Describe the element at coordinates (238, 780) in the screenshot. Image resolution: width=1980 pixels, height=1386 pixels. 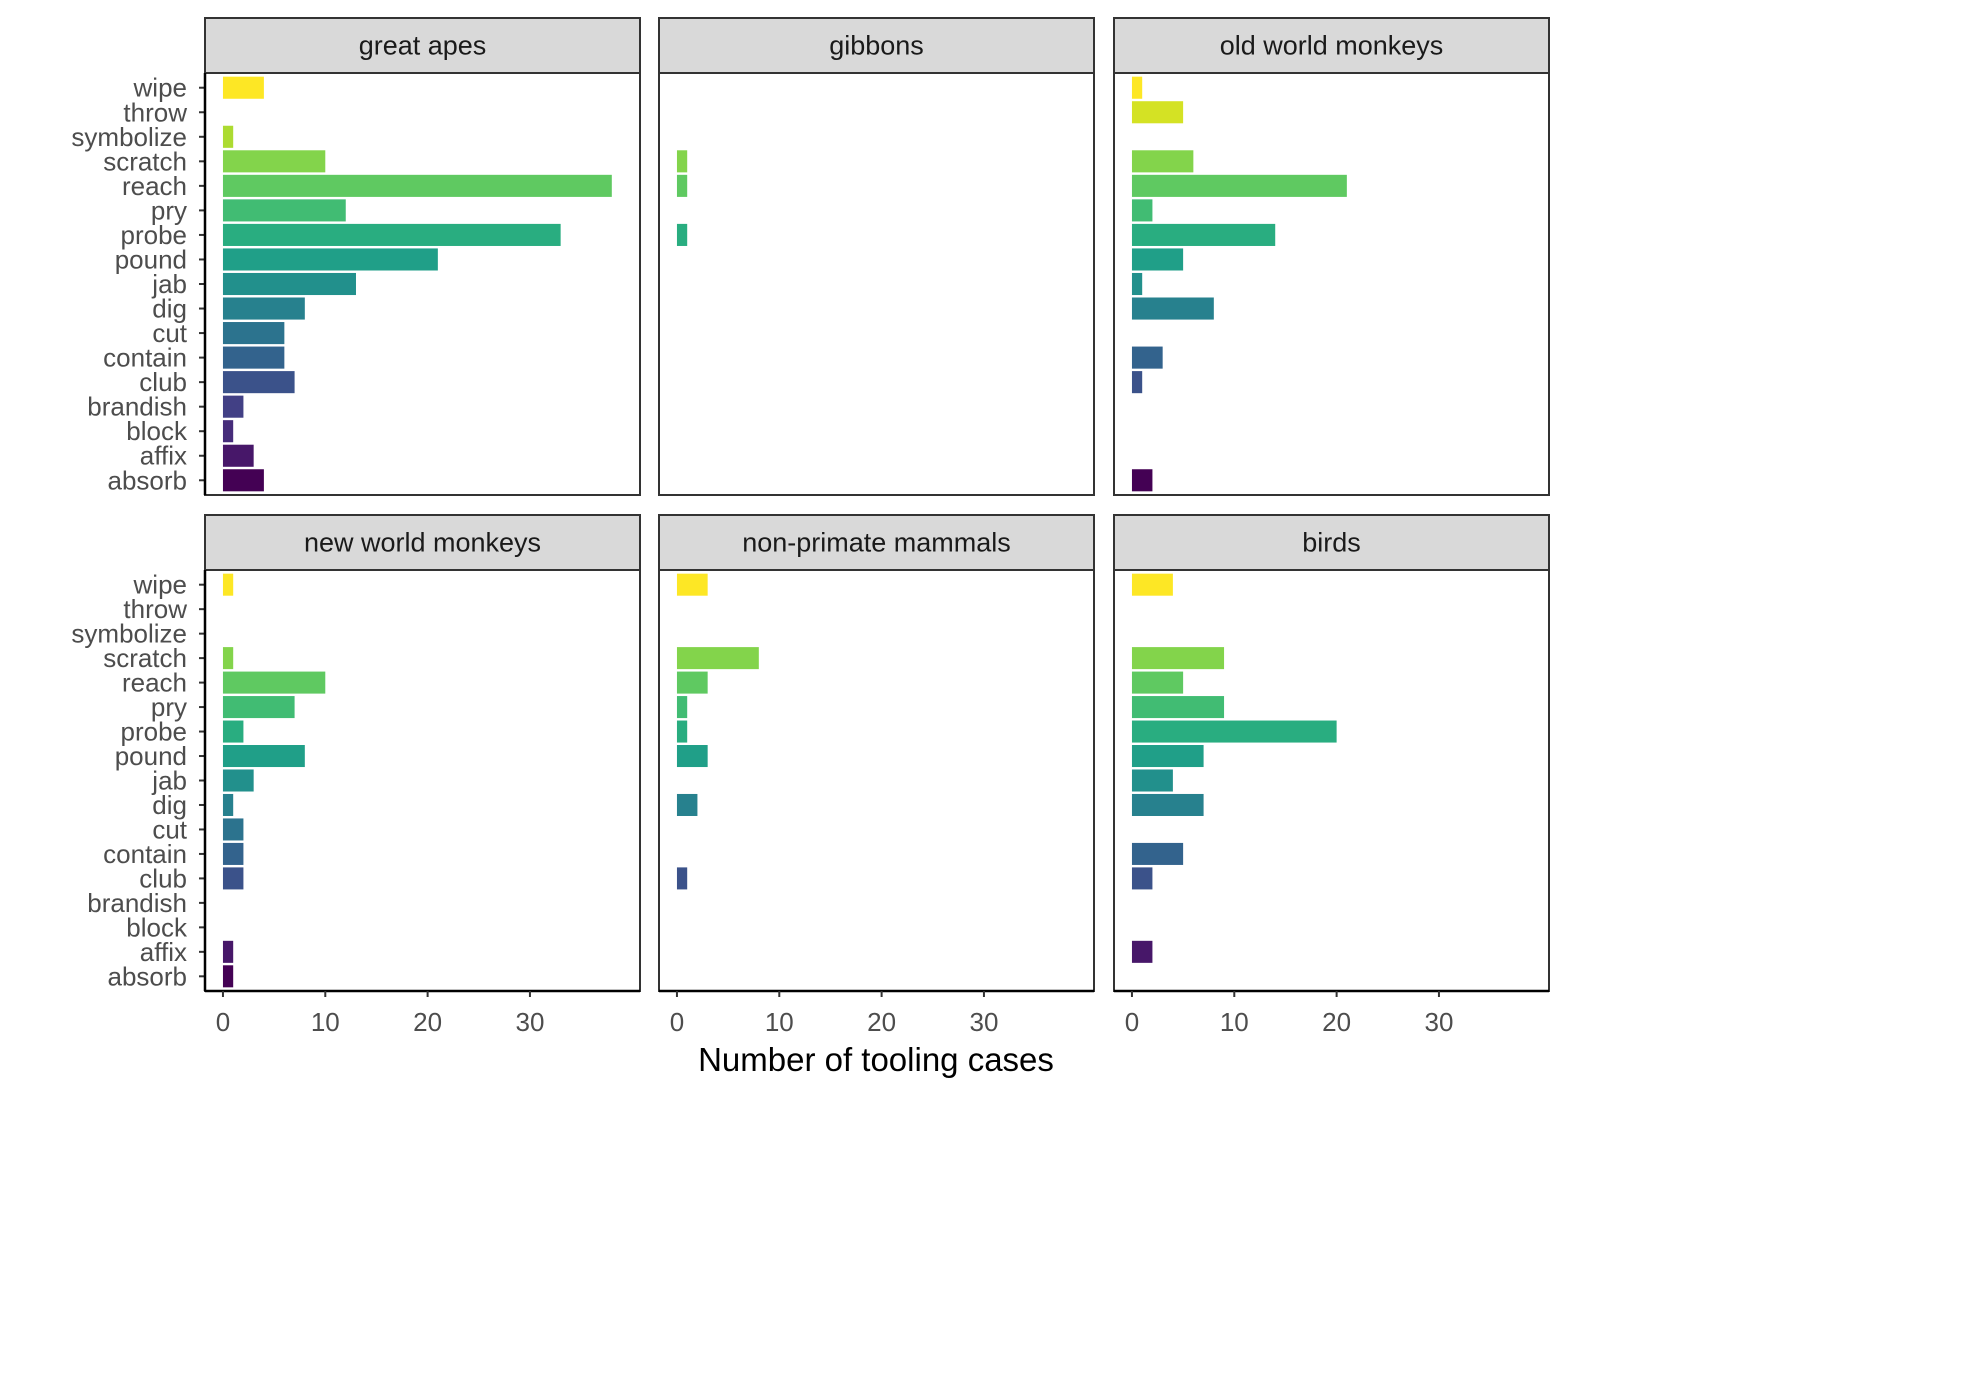
I see `bar-new-world-monkeys-jab` at that location.